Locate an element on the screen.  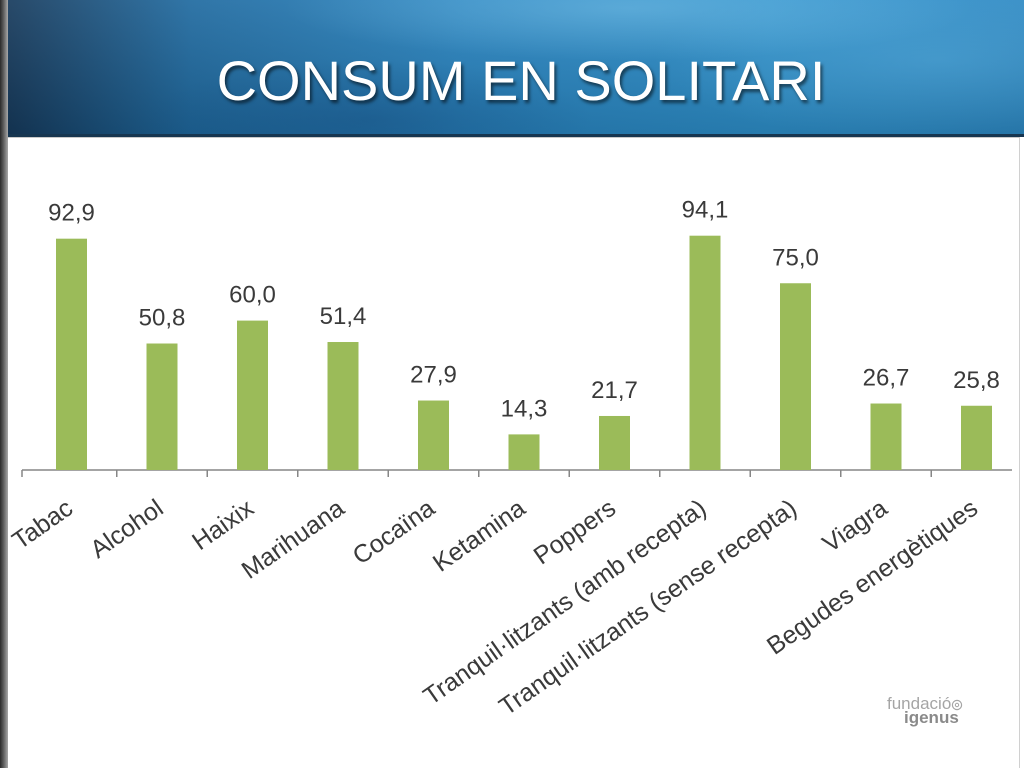
value-label-alcohol: 50,8 is located at coordinates (162, 318).